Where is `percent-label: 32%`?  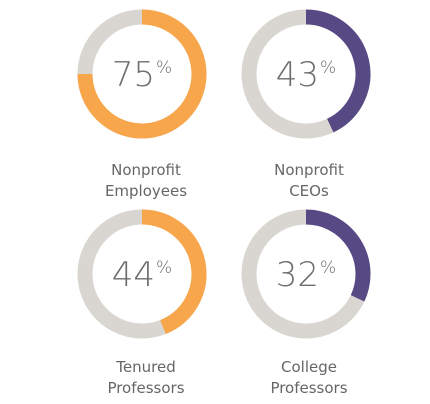 percent-label: 32% is located at coordinates (306, 275).